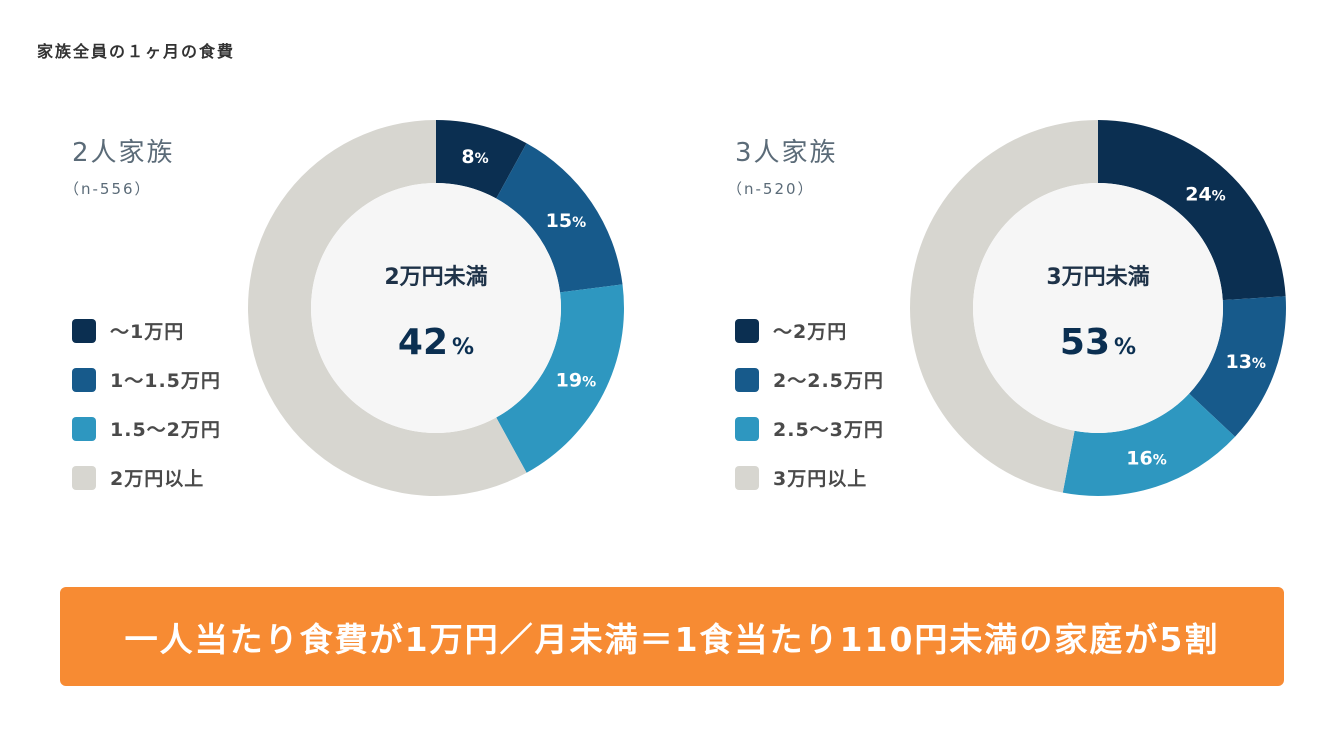  I want to click on legend-item: ～2万円, so click(809, 330).